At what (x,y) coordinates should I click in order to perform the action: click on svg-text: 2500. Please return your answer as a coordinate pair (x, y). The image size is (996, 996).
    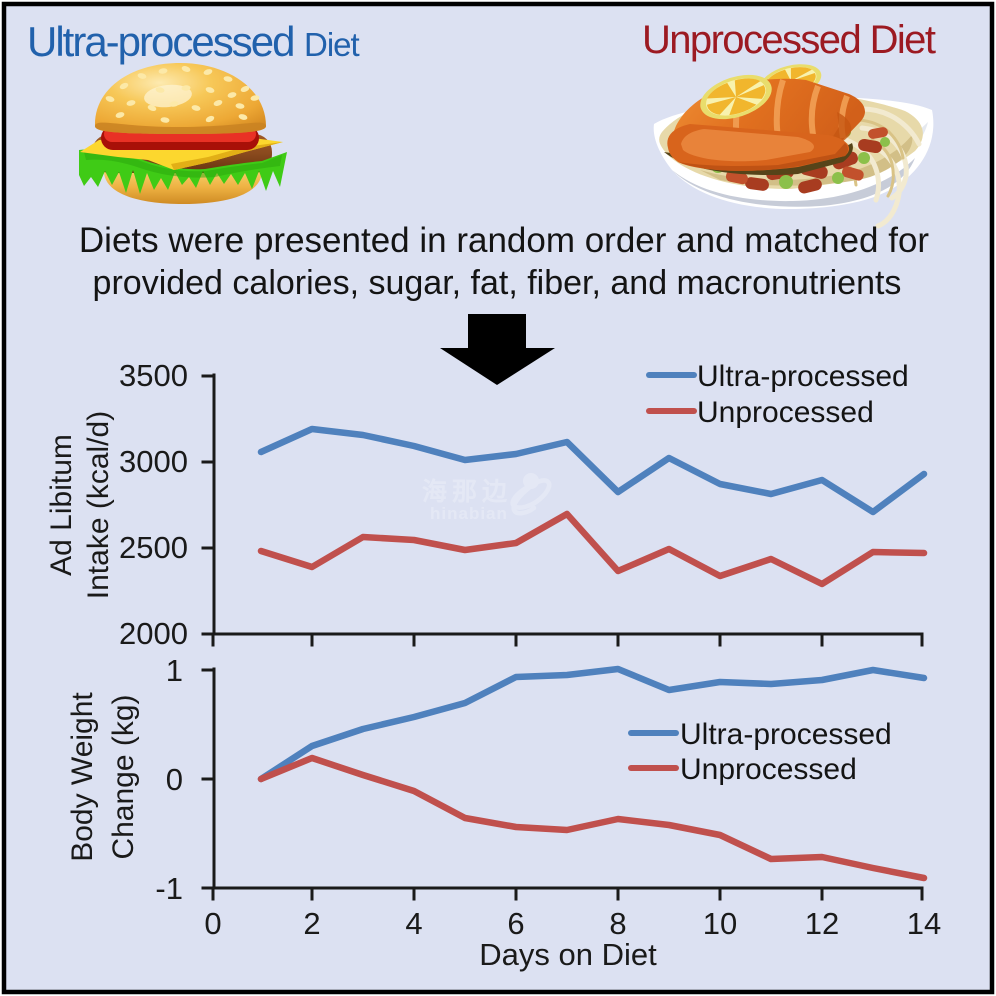
    Looking at the image, I should click on (153, 547).